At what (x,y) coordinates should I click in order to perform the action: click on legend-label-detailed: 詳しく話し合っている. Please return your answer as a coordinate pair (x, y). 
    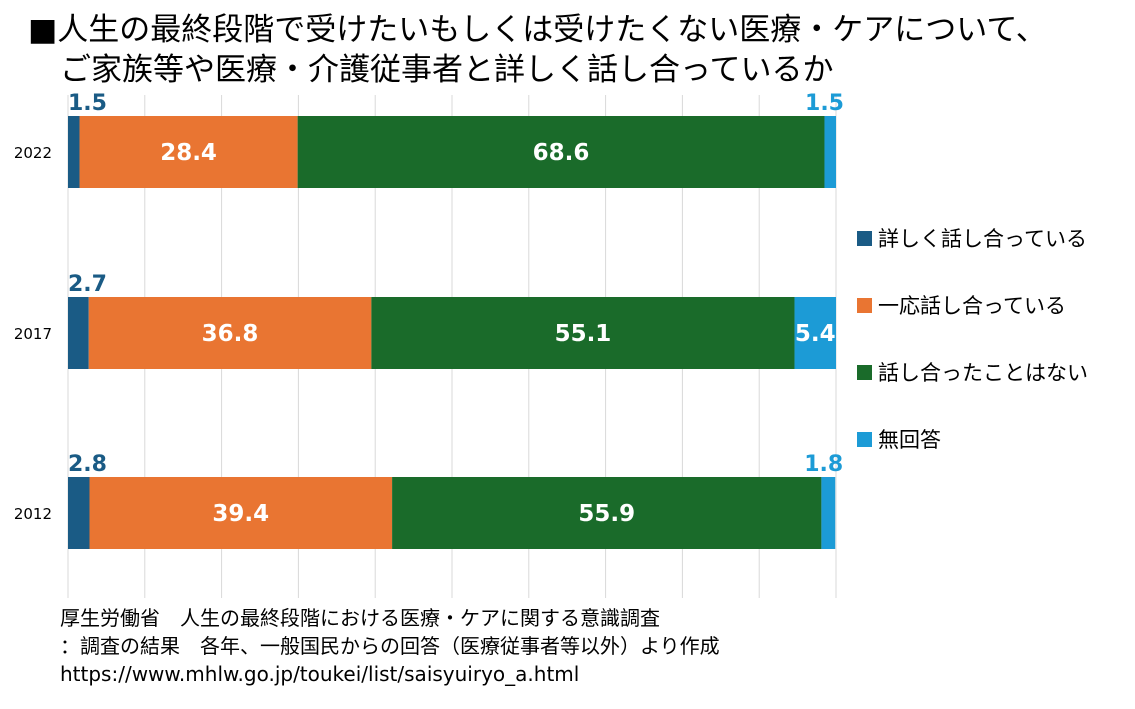
    Looking at the image, I should click on (982, 239).